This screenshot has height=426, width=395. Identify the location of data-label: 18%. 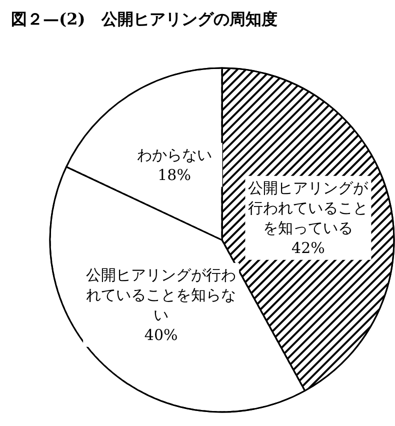
(174, 175).